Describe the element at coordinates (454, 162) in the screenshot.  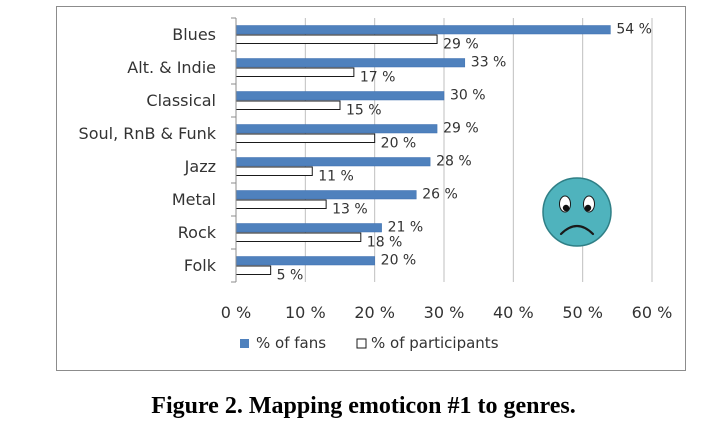
I see `fans-data-label: 28 %` at that location.